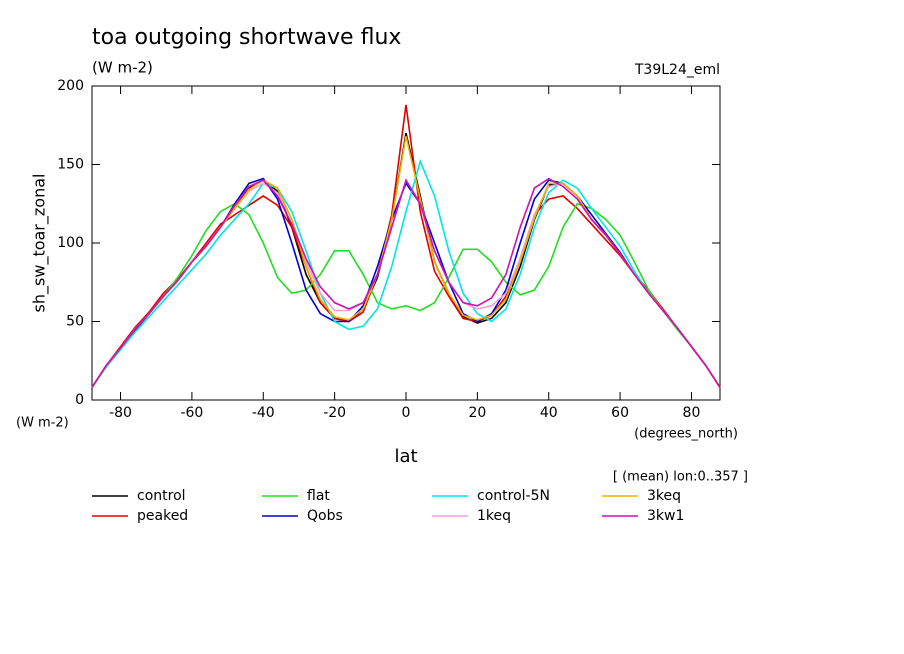 Image resolution: width=904 pixels, height=654 pixels. I want to click on y-tick-label: 200, so click(70, 86).